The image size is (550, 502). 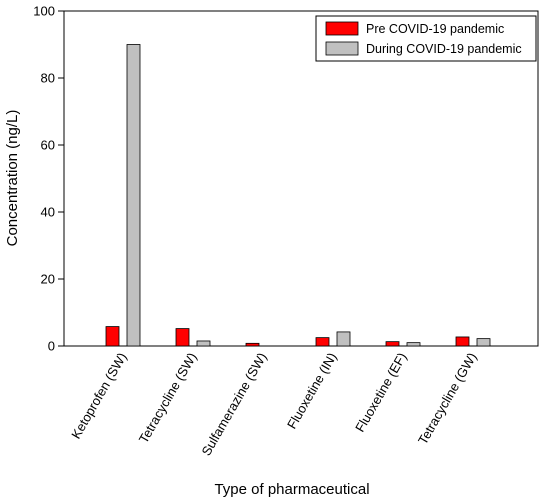 I want to click on x-tick-label: Fluoxetine (EF), so click(x=380, y=392).